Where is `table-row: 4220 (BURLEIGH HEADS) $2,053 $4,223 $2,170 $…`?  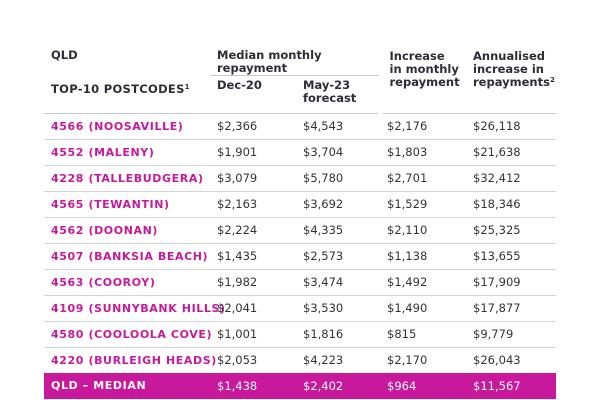
table-row: 4220 (BURLEIGH HEADS) $2,053 $4,223 $2,170 $… is located at coordinates (300, 359).